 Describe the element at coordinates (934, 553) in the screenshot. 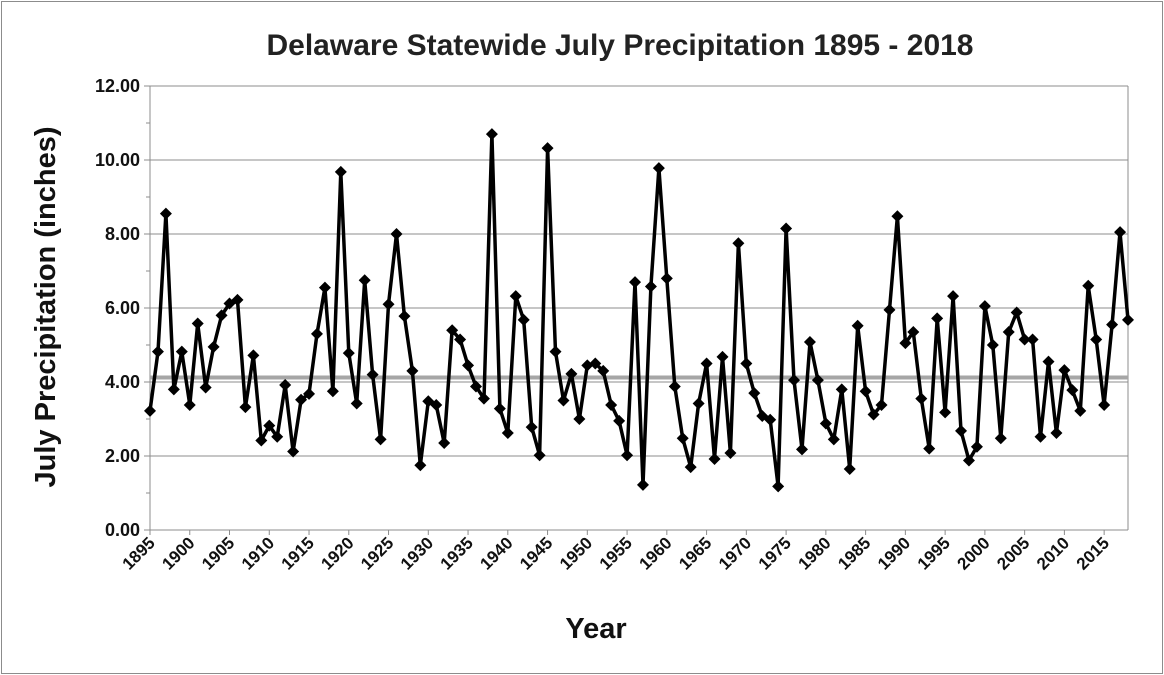

I see `x-tick-label: 1995` at that location.